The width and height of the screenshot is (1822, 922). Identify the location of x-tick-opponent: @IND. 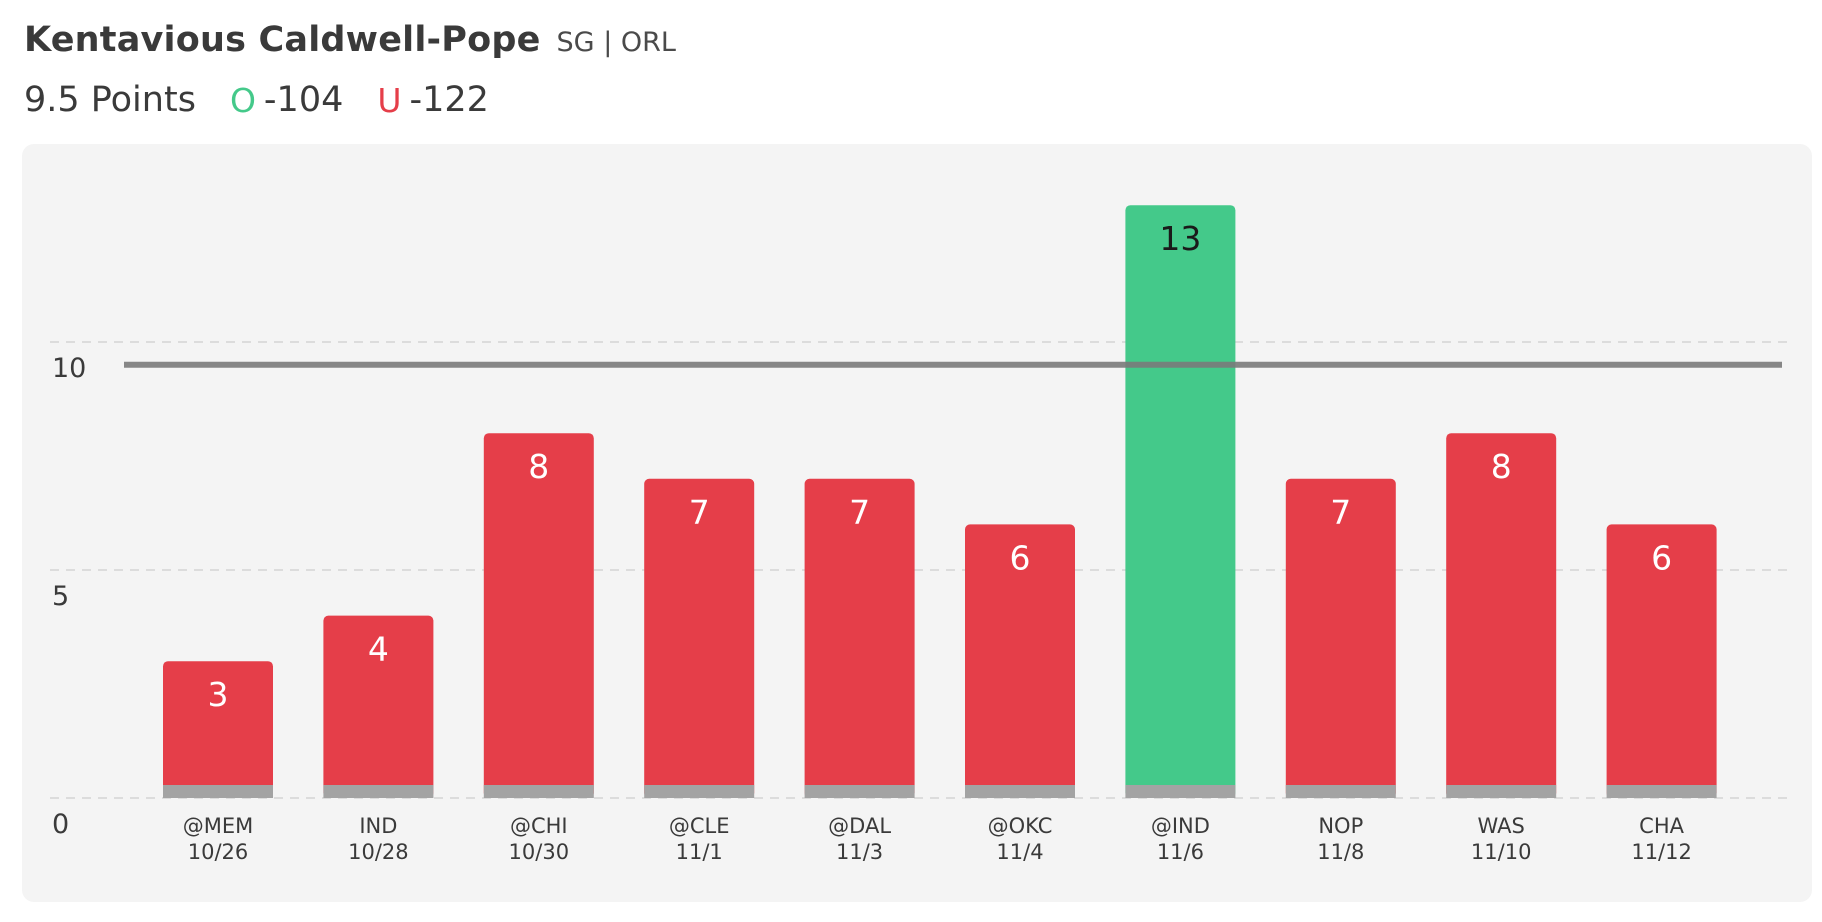
(1180, 826).